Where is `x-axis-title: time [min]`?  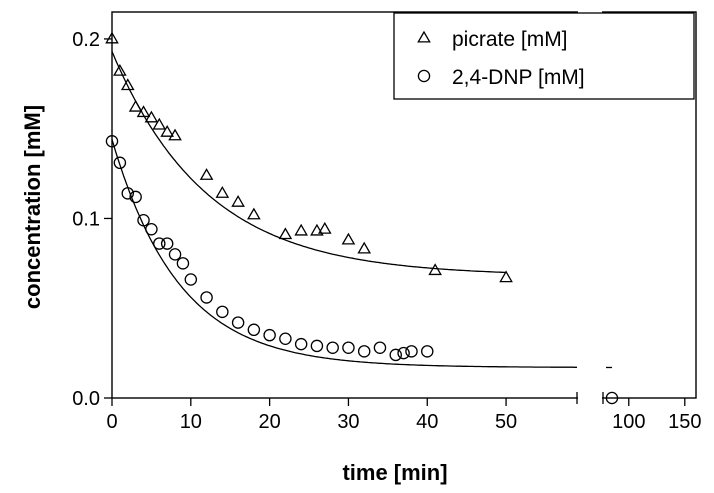
x-axis-title: time [min] is located at coordinates (394, 472).